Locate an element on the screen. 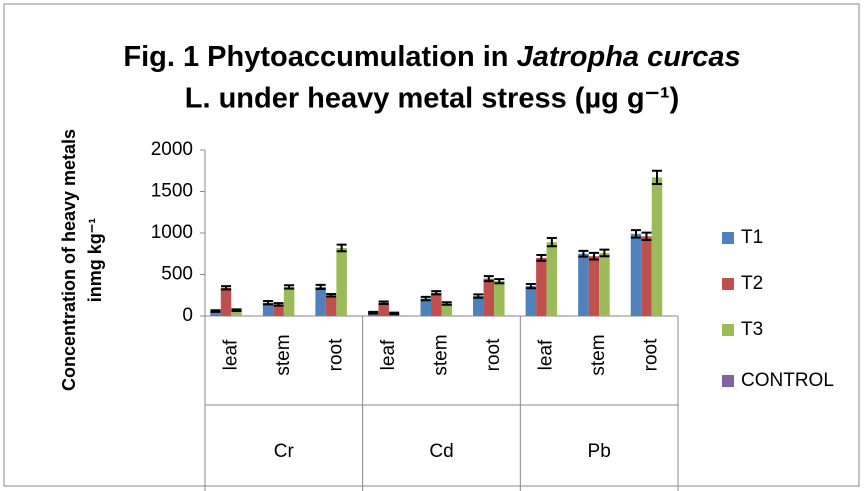 The width and height of the screenshot is (864, 491). title-part: Fig. 1 Phytoaccumulation in is located at coordinates (319, 57).